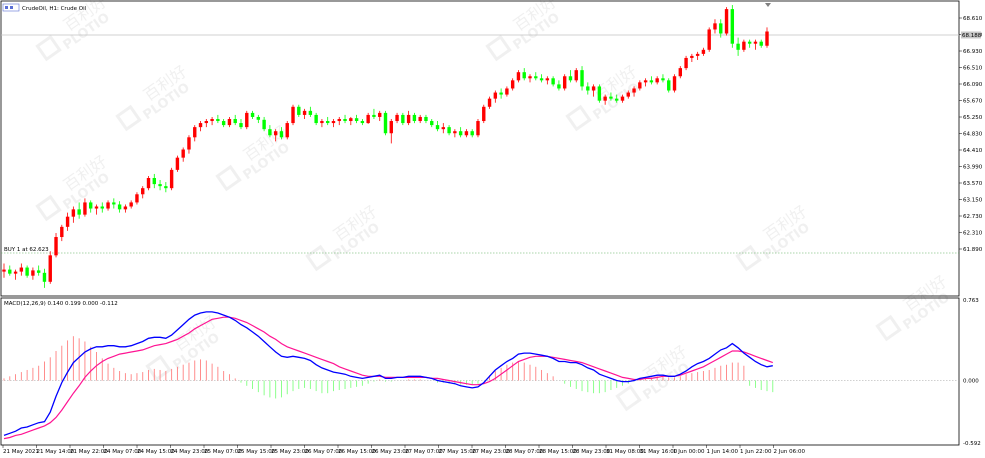  Describe the element at coordinates (973, 151) in the screenshot. I see `price-tick-label: 64.410` at that location.